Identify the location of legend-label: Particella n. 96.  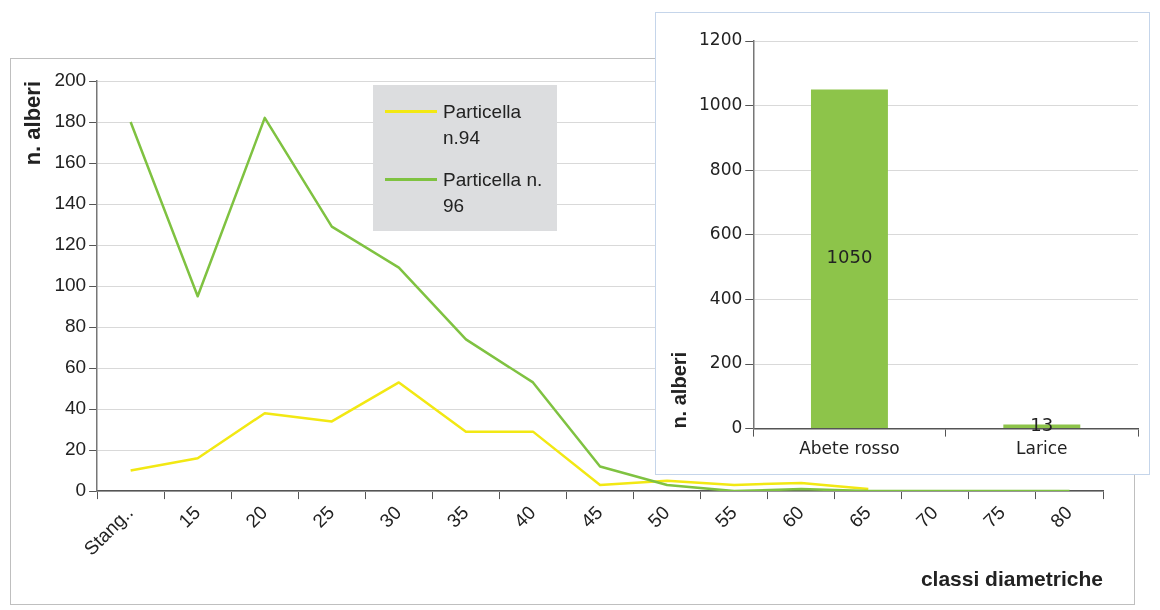
(493, 193).